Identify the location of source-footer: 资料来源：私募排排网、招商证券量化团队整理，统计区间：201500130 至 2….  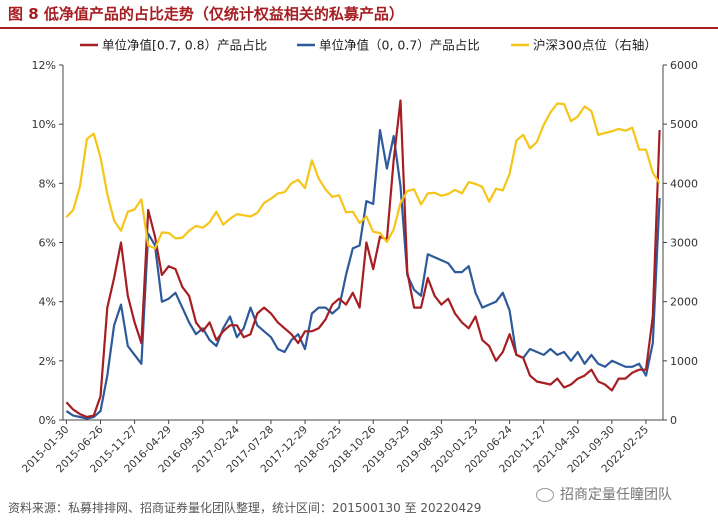
(245, 508).